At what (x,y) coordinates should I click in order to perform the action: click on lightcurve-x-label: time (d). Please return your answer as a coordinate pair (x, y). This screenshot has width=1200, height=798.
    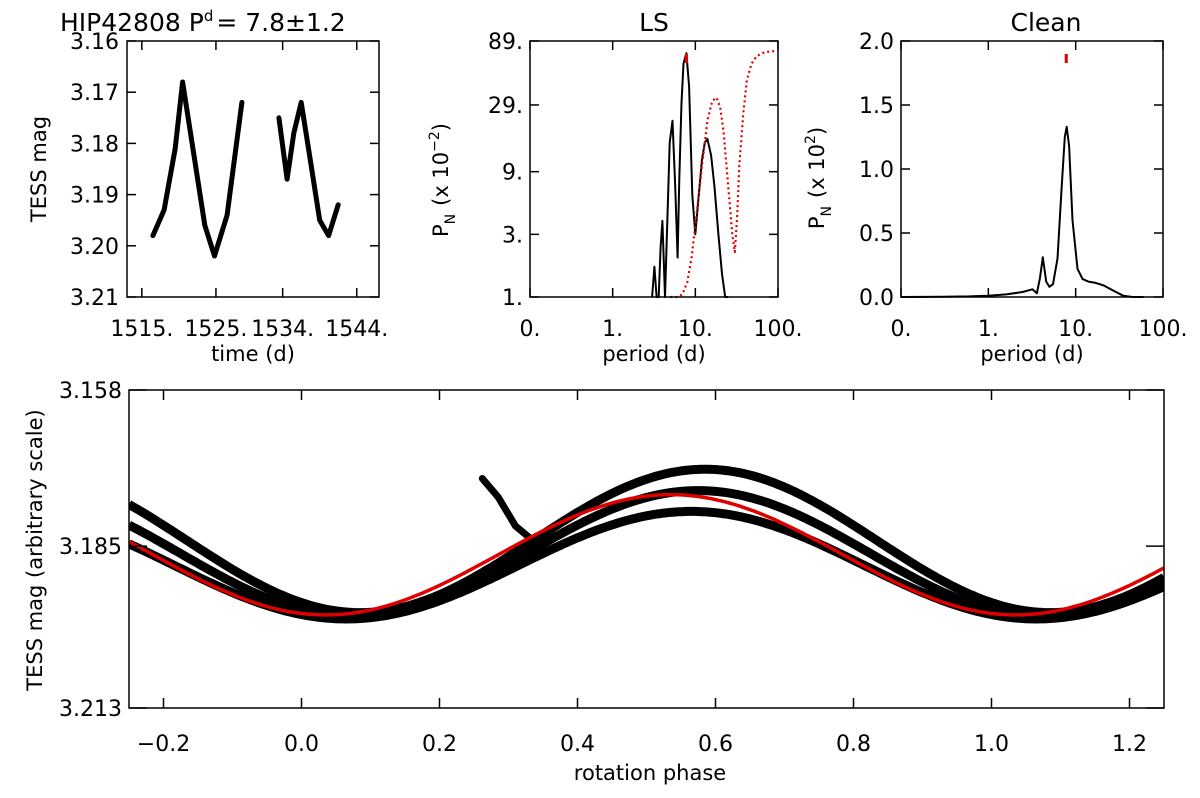
    Looking at the image, I should click on (253, 354).